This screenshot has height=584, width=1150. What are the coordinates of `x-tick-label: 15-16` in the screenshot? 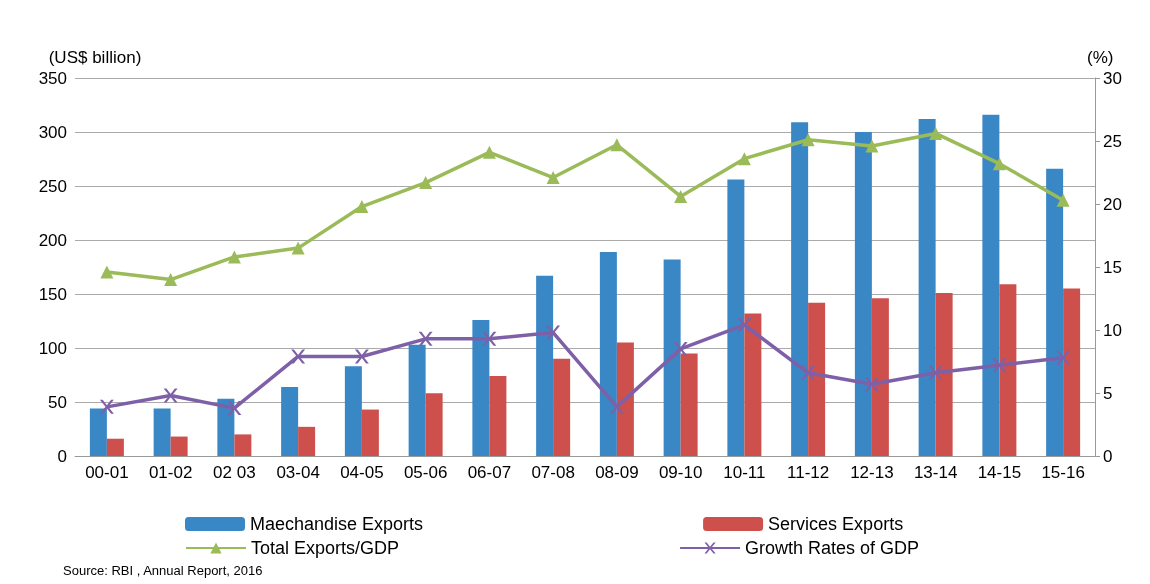 It's located at (1063, 472).